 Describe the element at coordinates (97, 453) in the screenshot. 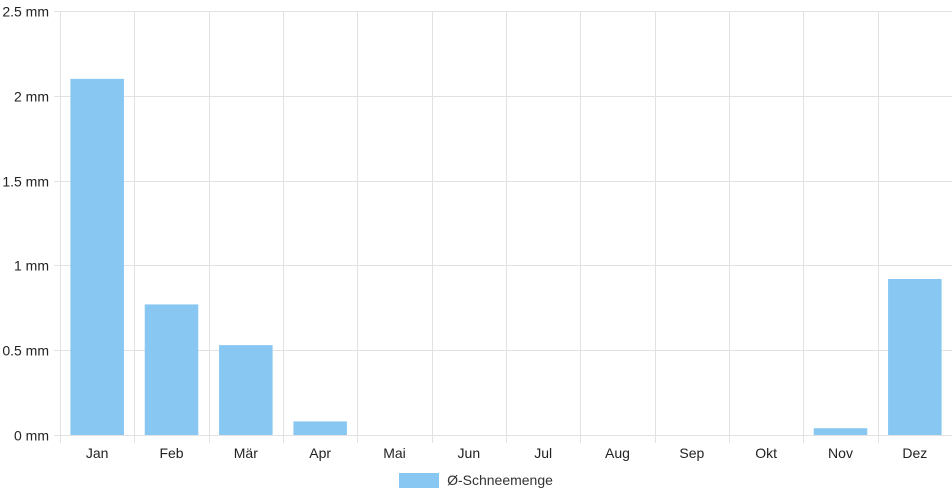

I see `x-tick-label: Jan` at that location.